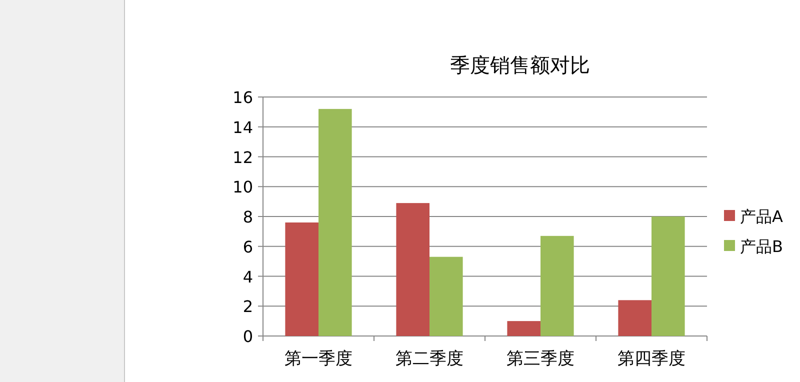 This screenshot has height=382, width=800. What do you see at coordinates (318, 359) in the screenshot?
I see `x-tick-label: 第一季度` at bounding box center [318, 359].